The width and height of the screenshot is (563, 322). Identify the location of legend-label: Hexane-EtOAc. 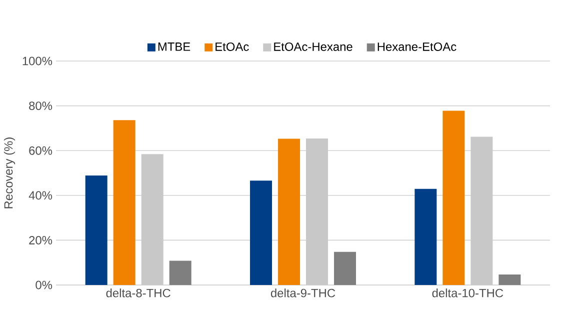
(417, 46).